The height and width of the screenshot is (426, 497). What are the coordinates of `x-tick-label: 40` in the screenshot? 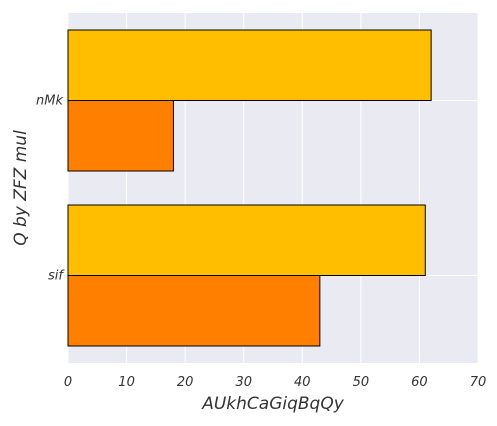 It's located at (302, 382).